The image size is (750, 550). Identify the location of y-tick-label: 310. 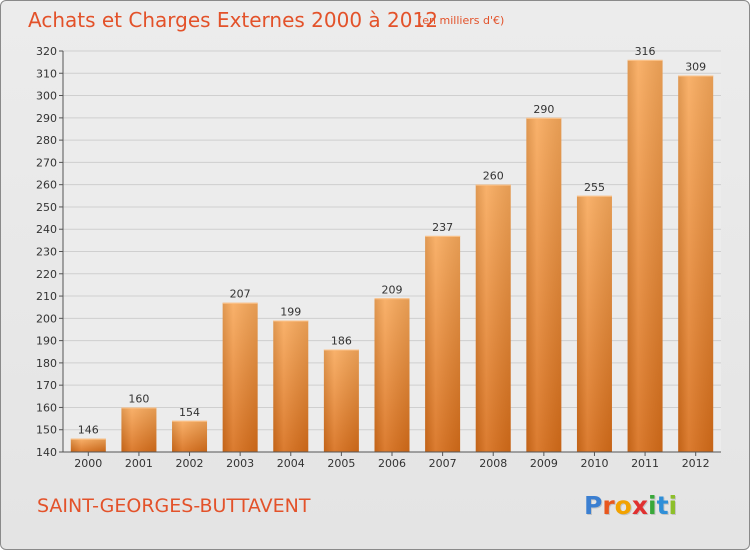
(46, 73).